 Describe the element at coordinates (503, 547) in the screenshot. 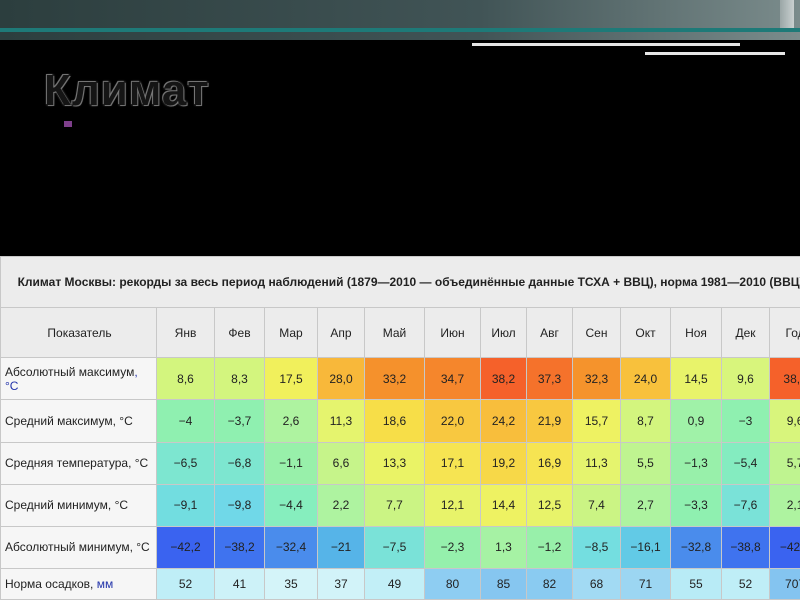

I see `value-cell: 1,3` at that location.